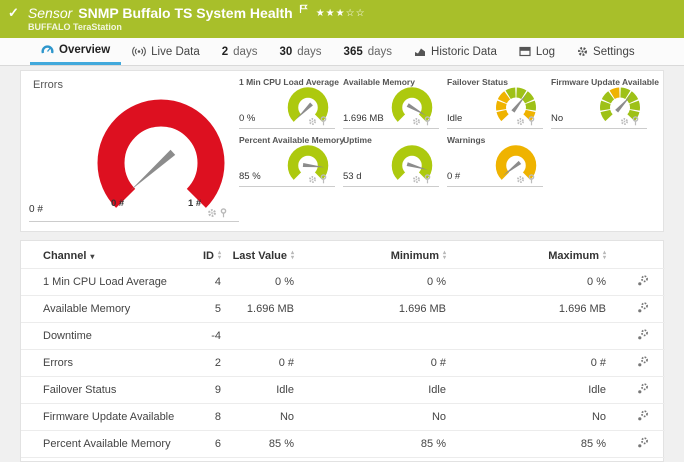 The height and width of the screenshot is (462, 684). Describe the element at coordinates (583, 51) in the screenshot. I see `settings-gear-icon` at that location.